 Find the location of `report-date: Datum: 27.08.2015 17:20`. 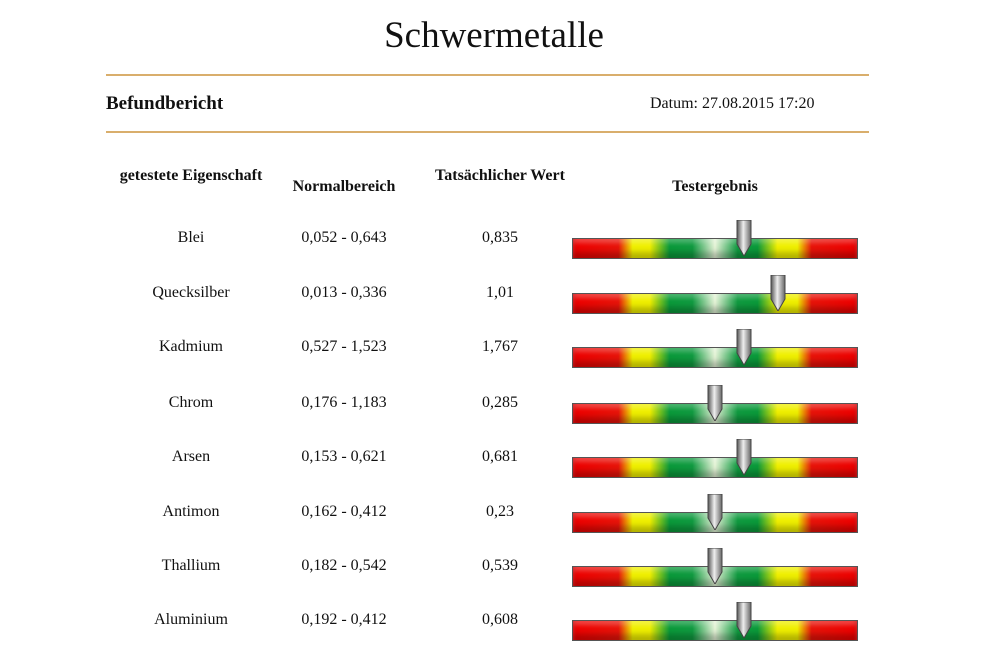

report-date: Datum: 27.08.2015 17:20 is located at coordinates (732, 103).